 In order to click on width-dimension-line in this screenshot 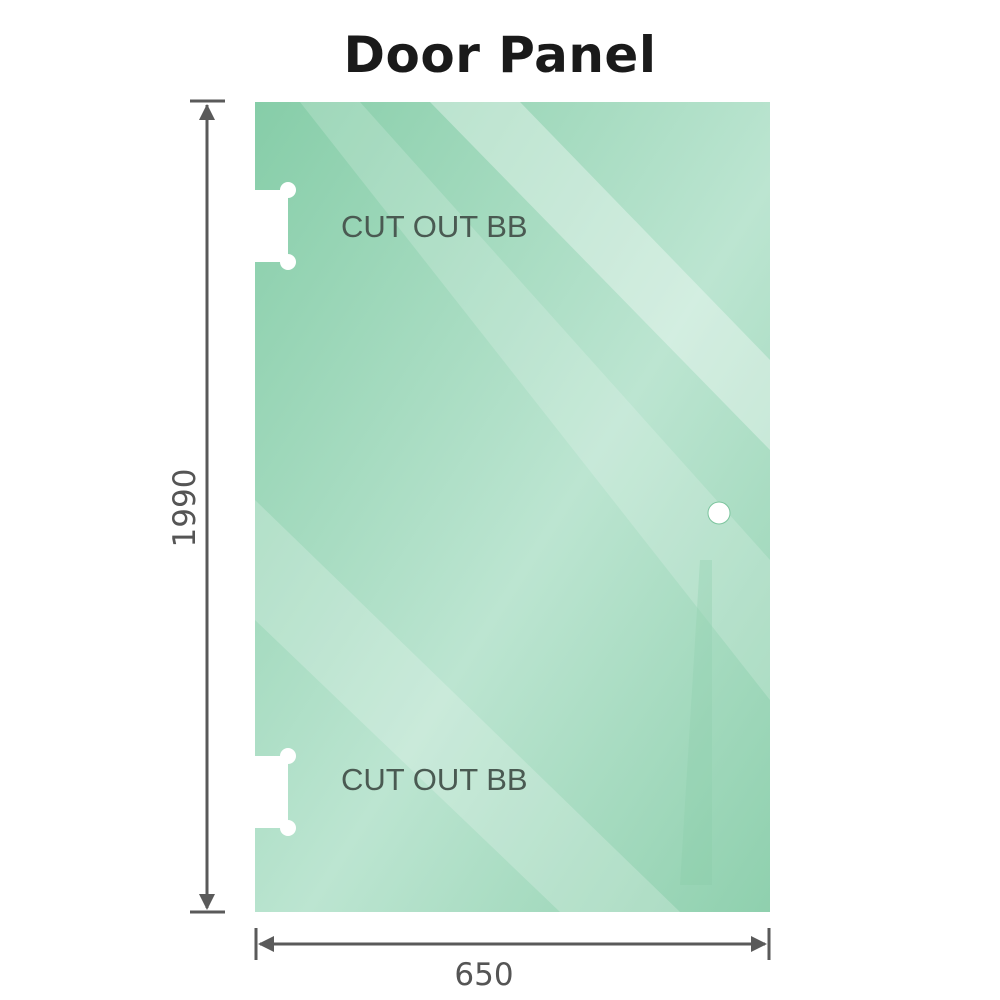, I will do `click(512, 944)`.